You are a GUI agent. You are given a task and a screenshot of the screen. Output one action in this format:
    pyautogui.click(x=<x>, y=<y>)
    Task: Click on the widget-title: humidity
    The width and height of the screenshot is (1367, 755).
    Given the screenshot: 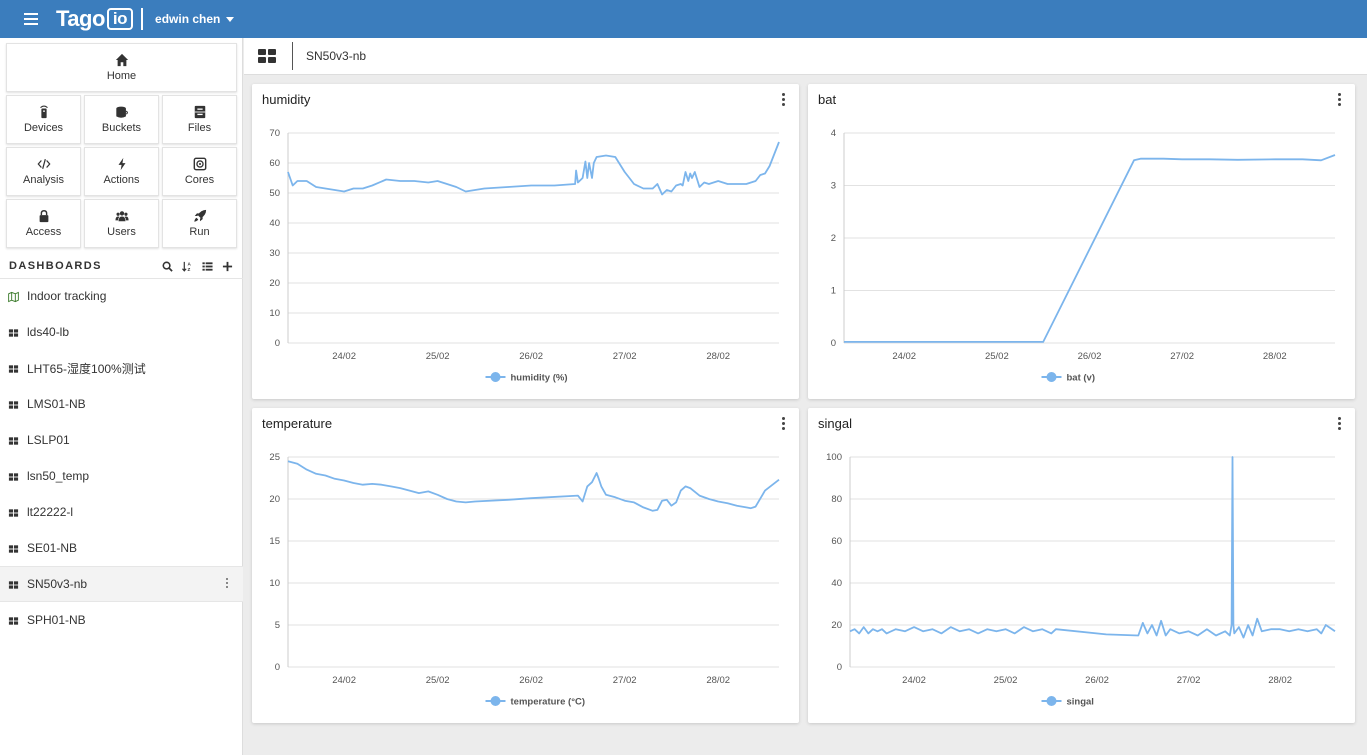 What is the action you would take?
    pyautogui.click(x=286, y=99)
    